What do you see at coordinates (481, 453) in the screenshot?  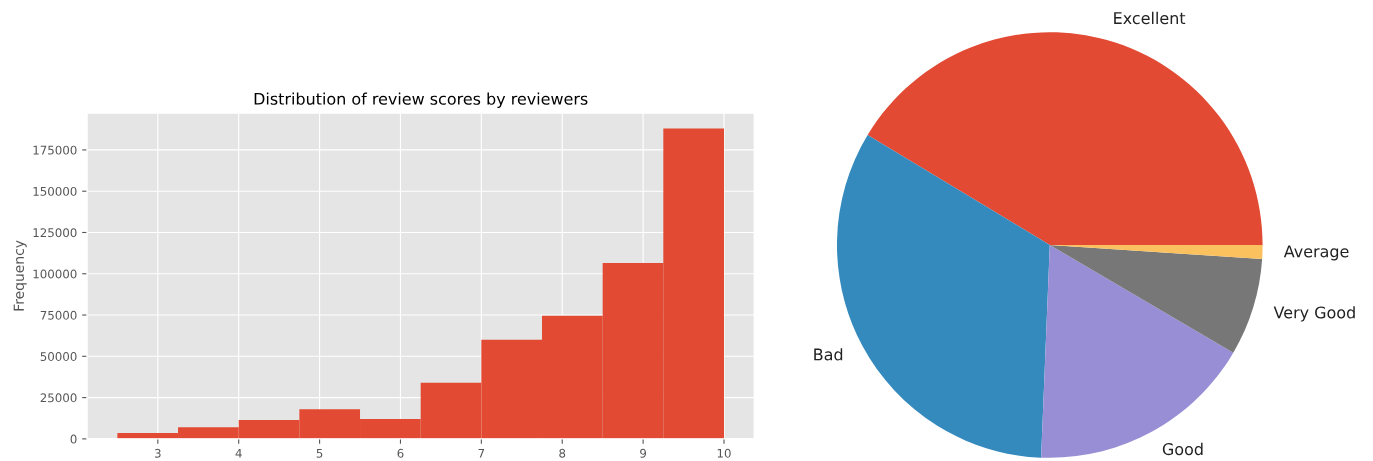 I see `x-tick-label: 7` at bounding box center [481, 453].